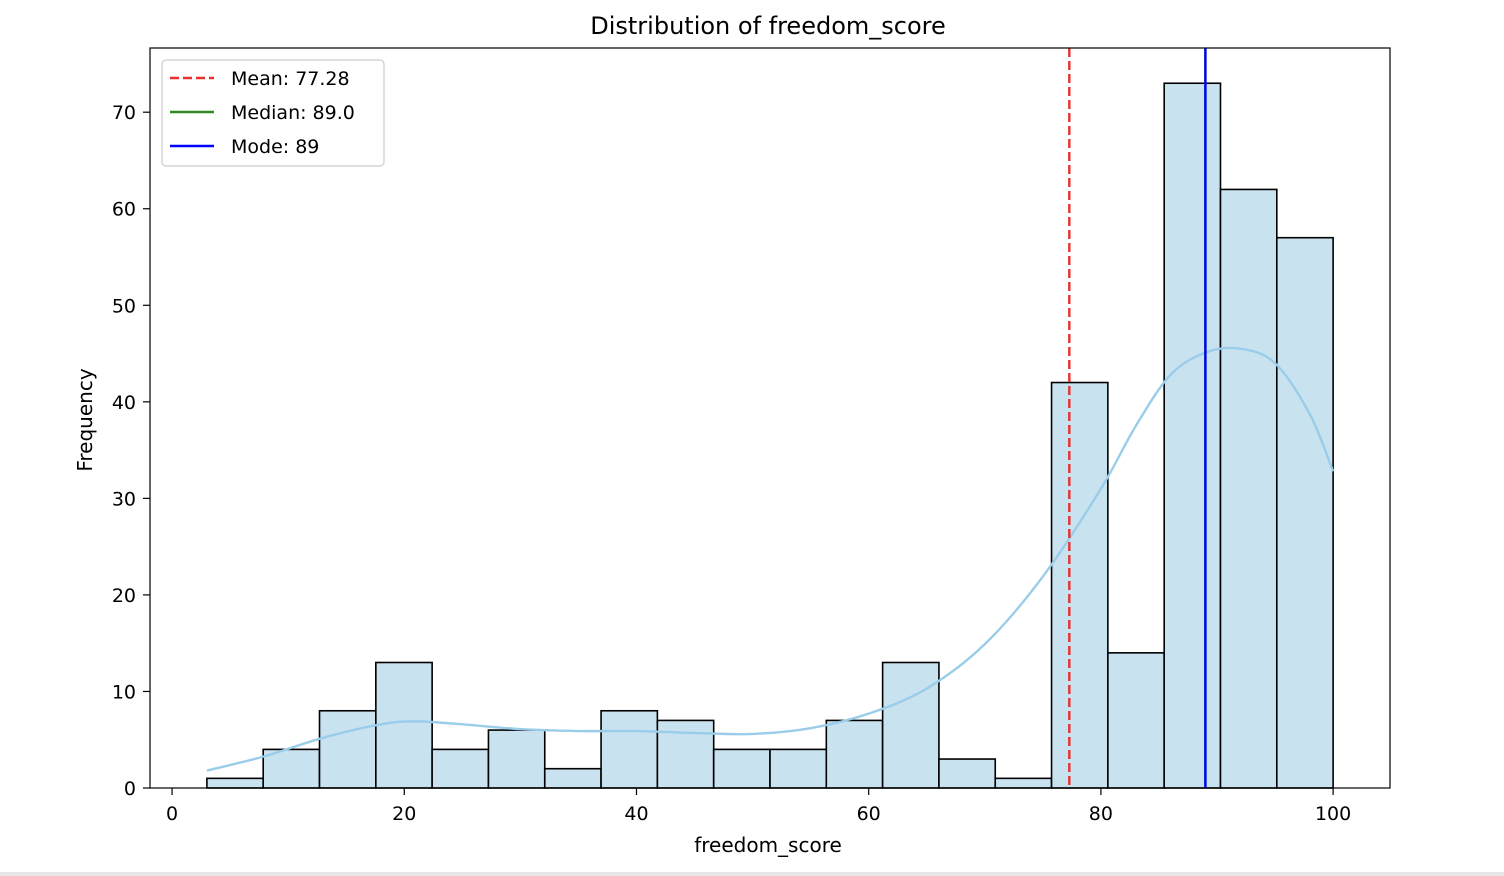 This screenshot has height=876, width=1504. What do you see at coordinates (124, 210) in the screenshot?
I see `y-tick-label: 60` at bounding box center [124, 210].